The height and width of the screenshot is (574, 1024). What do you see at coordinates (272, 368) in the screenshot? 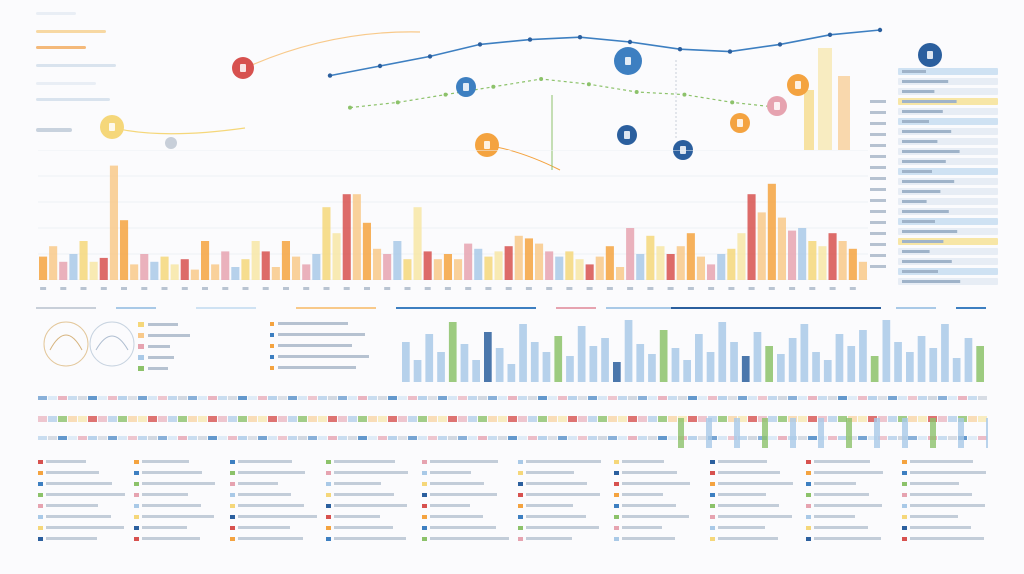
I see `text-bullet` at bounding box center [272, 368].